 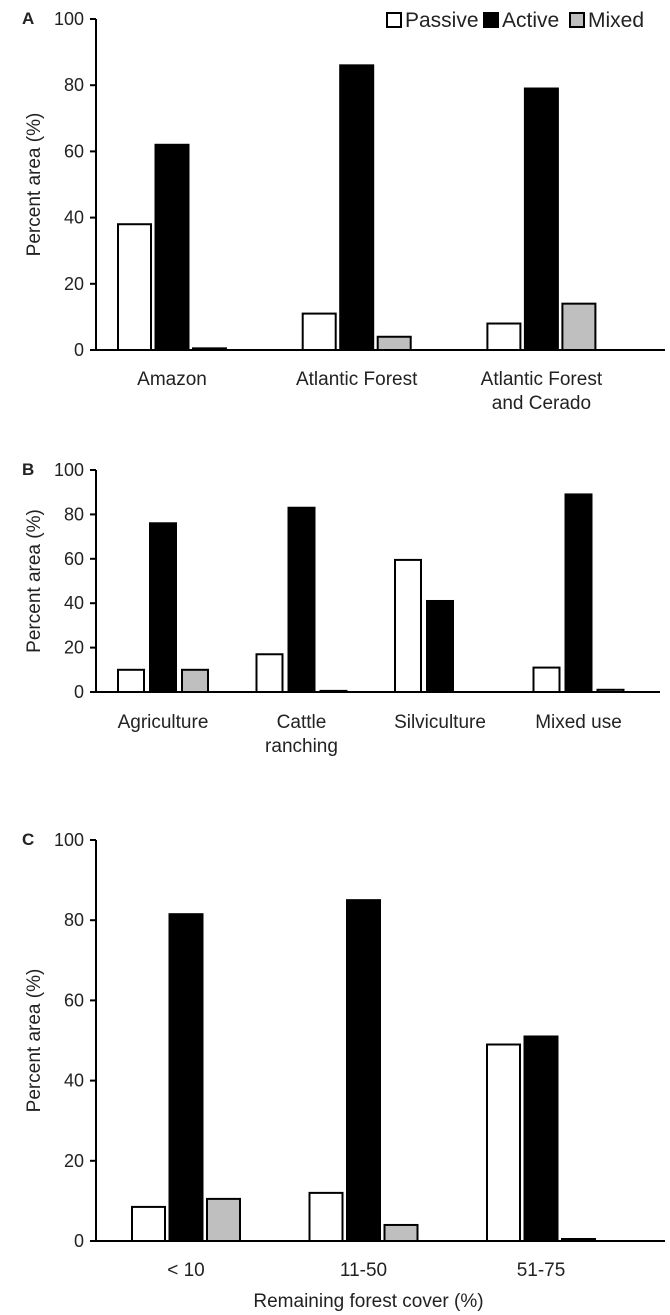 I want to click on legend-label-active: Active, so click(x=530, y=20).